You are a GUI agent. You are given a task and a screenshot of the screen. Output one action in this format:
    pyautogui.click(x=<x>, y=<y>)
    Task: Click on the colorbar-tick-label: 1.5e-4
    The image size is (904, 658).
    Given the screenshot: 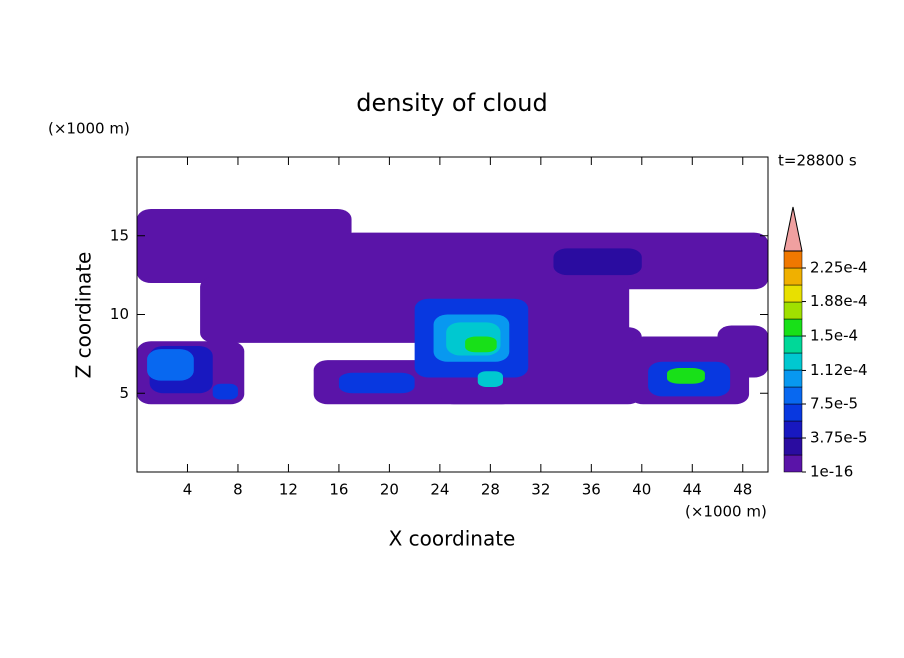 What is the action you would take?
    pyautogui.click(x=834, y=336)
    